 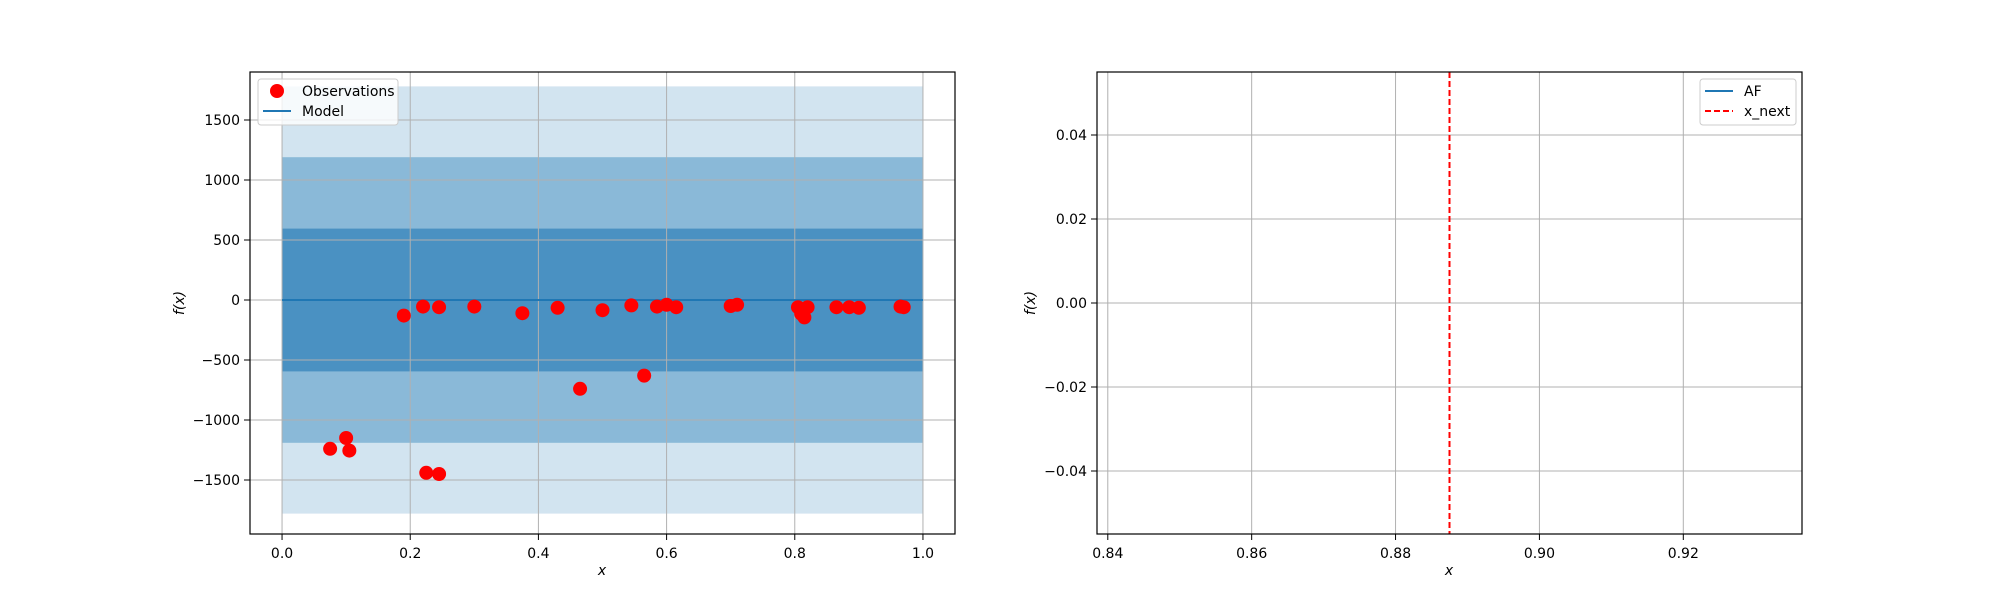 I want to click on right-x-ticks: 0.84 0.86 0.88 0.90 0.92, so click(x=1395, y=548).